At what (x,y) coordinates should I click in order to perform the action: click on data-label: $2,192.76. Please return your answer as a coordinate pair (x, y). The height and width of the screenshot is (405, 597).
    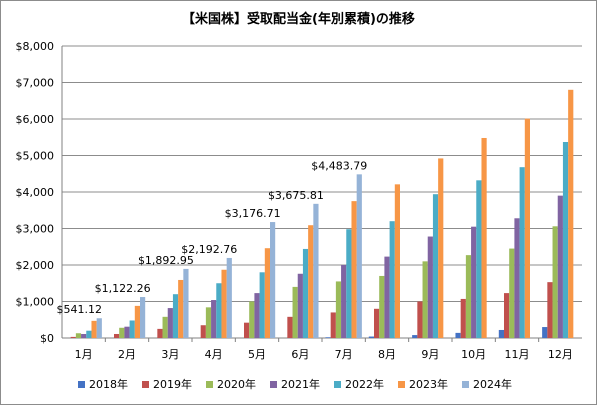
    Looking at the image, I should click on (209, 249).